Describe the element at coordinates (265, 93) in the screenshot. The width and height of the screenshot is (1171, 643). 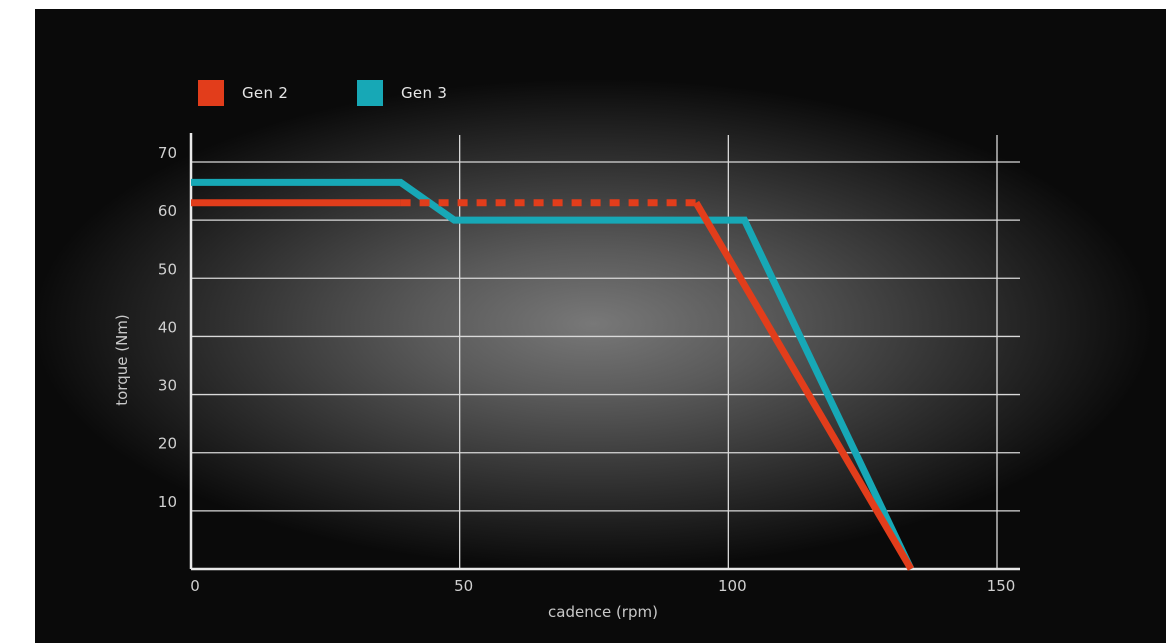
I see `legend-label-gen2: Gen 2` at that location.